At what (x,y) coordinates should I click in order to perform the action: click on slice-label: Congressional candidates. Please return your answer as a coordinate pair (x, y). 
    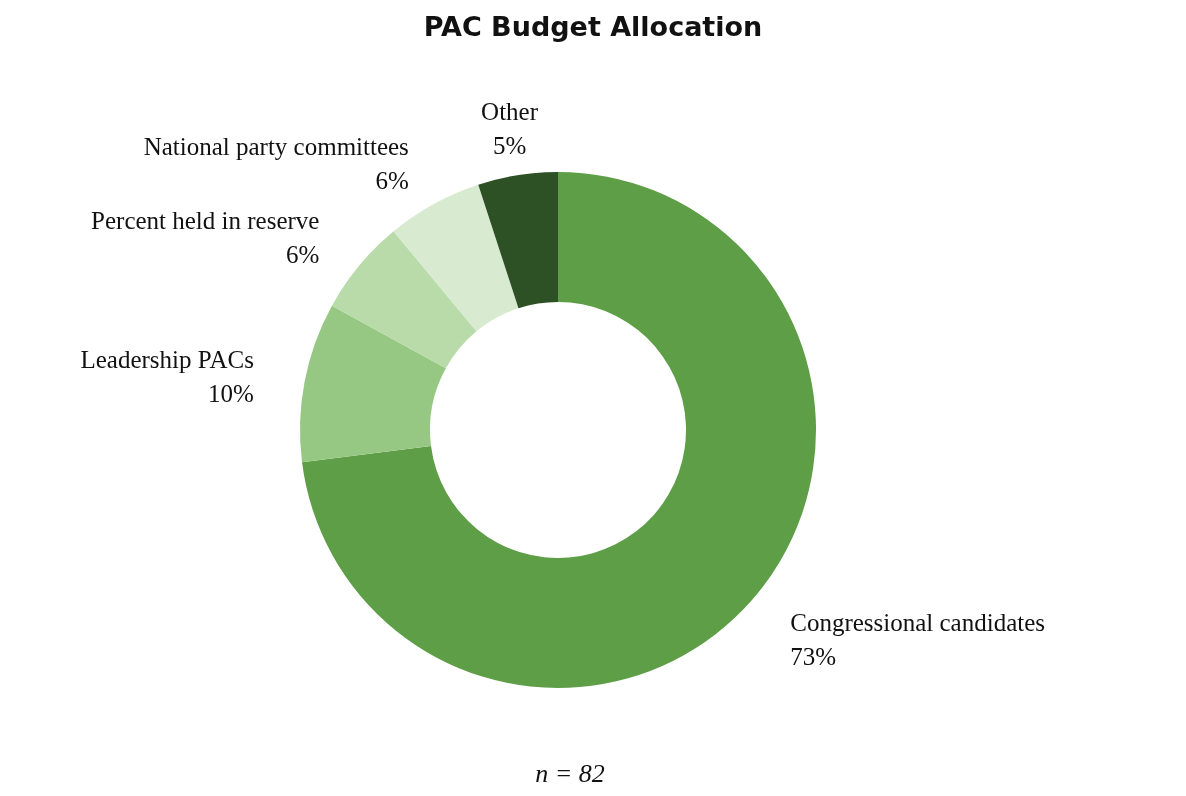
    Looking at the image, I should click on (918, 622).